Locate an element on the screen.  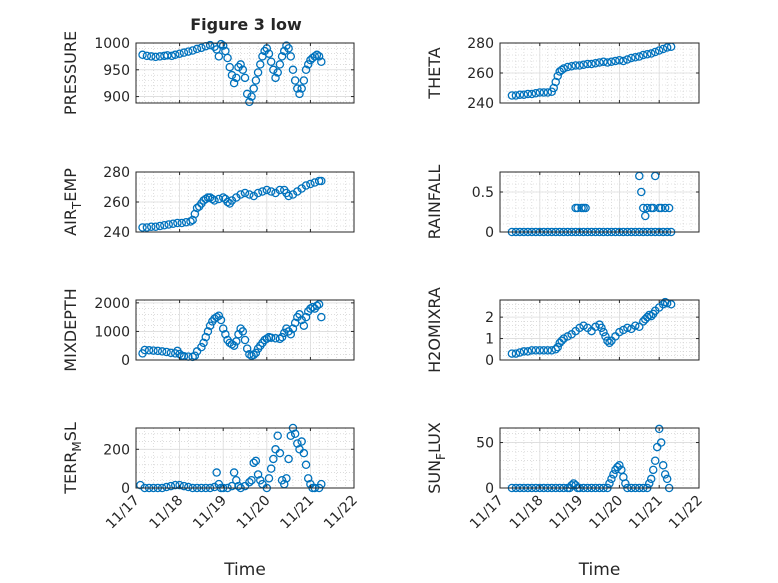
x-tick-label: 11/20 is located at coordinates (606, 513).